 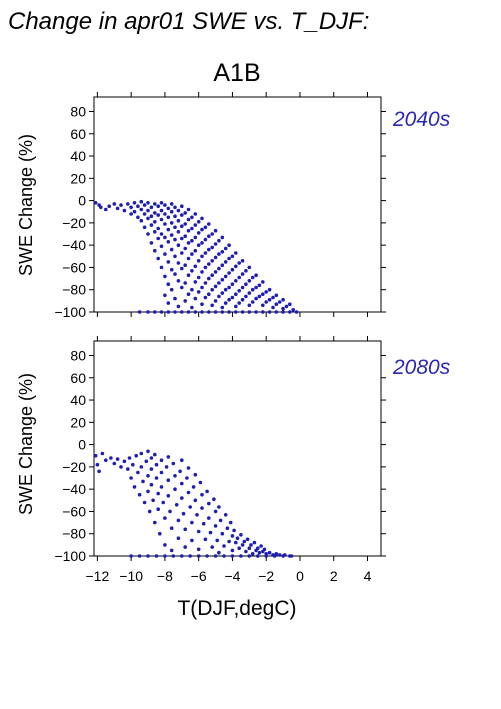 I want to click on y-tick-label: −60, so click(x=74, y=267).